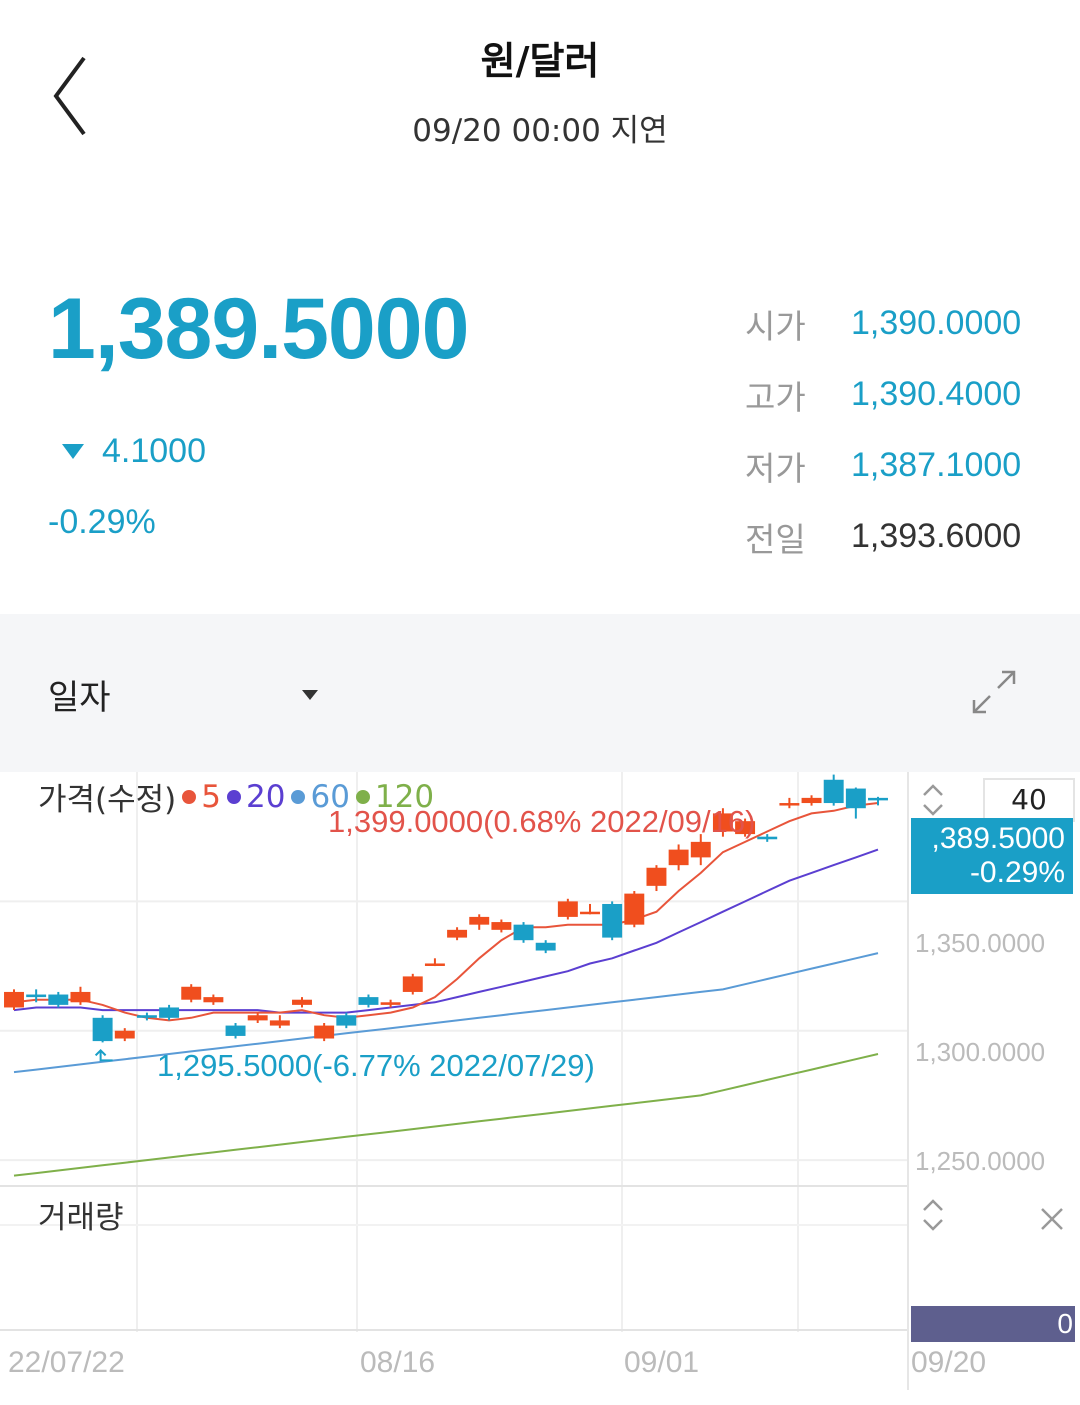  What do you see at coordinates (980, 1052) in the screenshot?
I see `y-tick: 1,300.0000` at bounding box center [980, 1052].